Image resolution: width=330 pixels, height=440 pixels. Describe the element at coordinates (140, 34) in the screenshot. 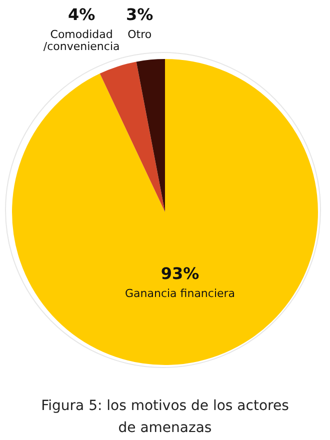

I see `slice-label: Otro` at that location.